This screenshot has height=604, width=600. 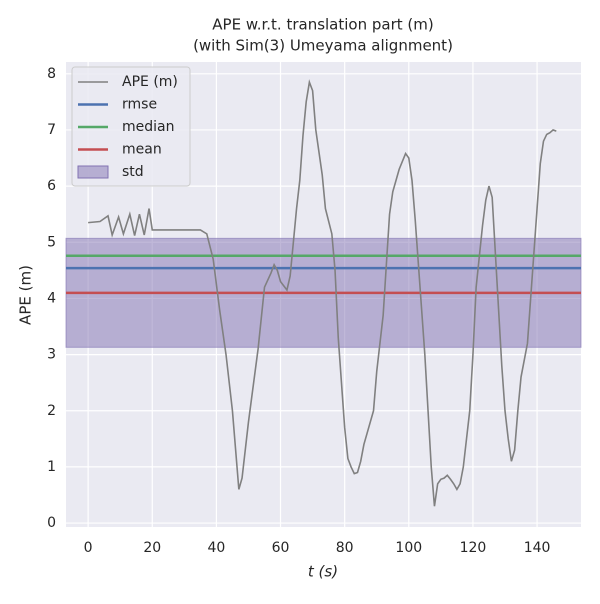 What do you see at coordinates (142, 150) in the screenshot?
I see `legend-label: mean` at bounding box center [142, 150].